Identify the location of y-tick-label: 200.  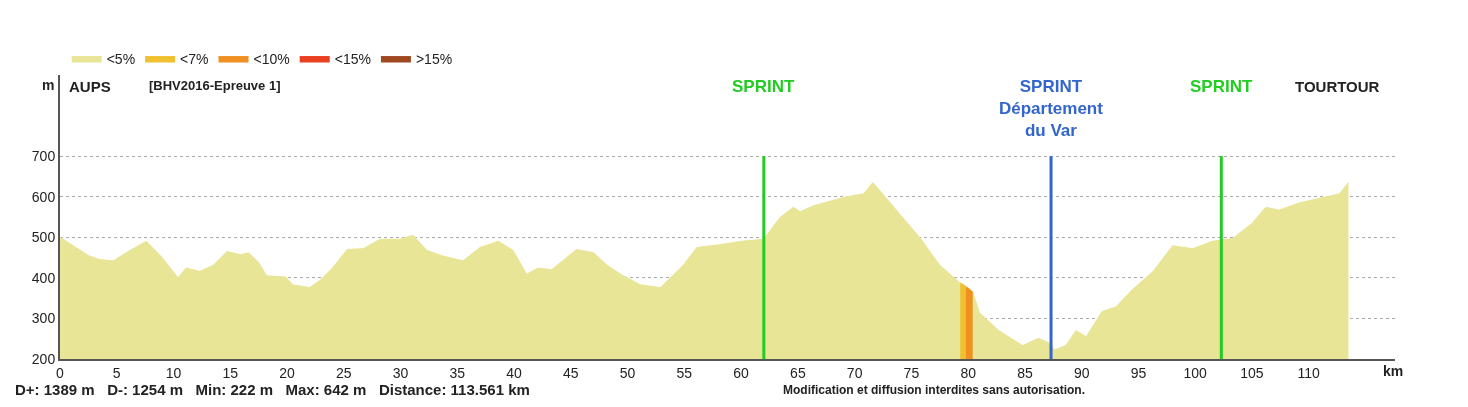
(43, 358).